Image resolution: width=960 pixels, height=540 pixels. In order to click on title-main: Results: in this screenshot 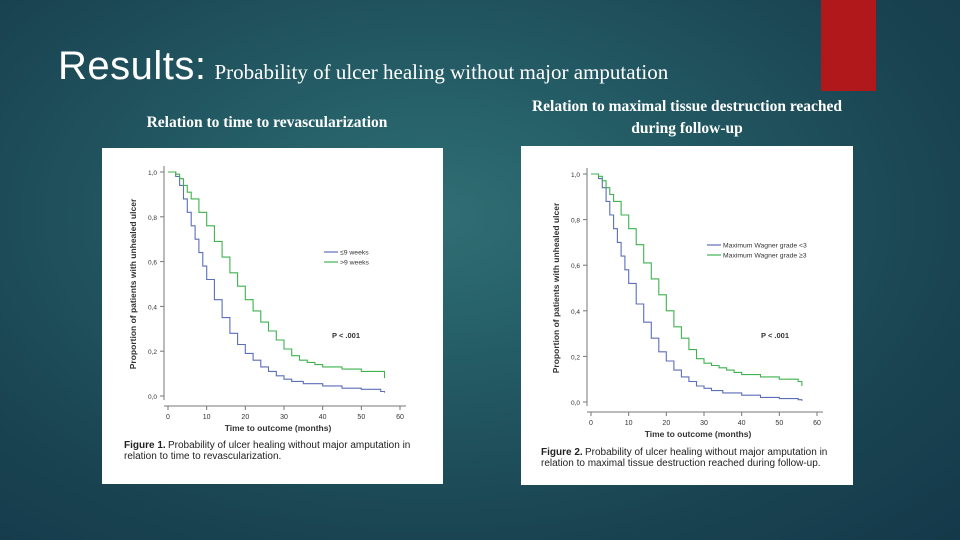, I will do `click(132, 66)`.